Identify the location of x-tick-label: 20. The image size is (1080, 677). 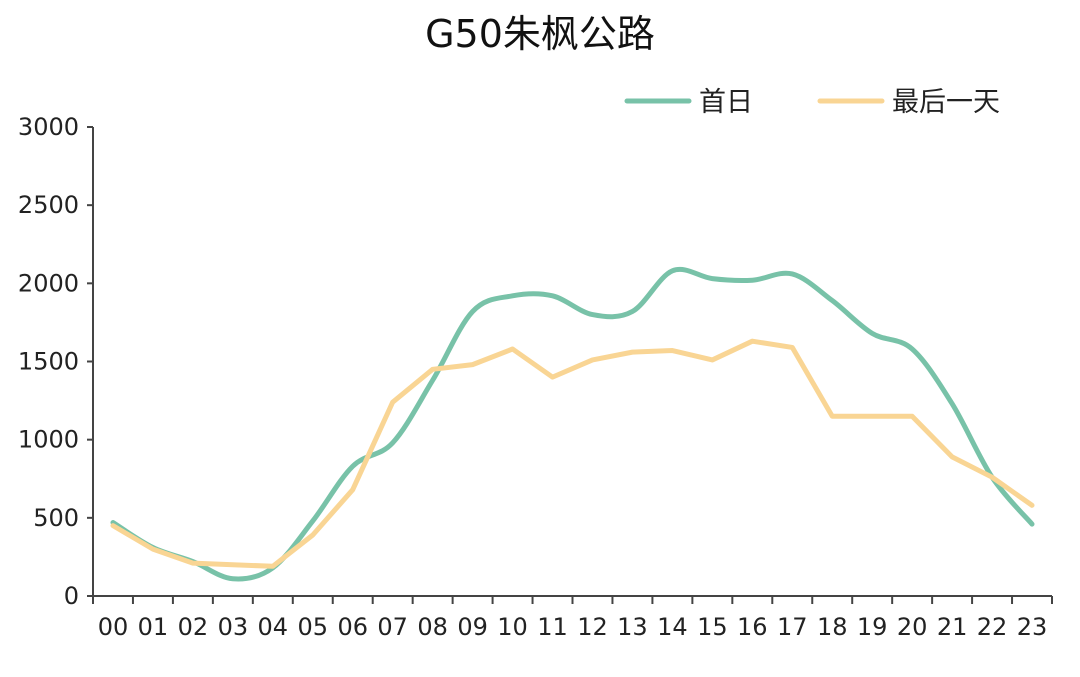
(912, 627).